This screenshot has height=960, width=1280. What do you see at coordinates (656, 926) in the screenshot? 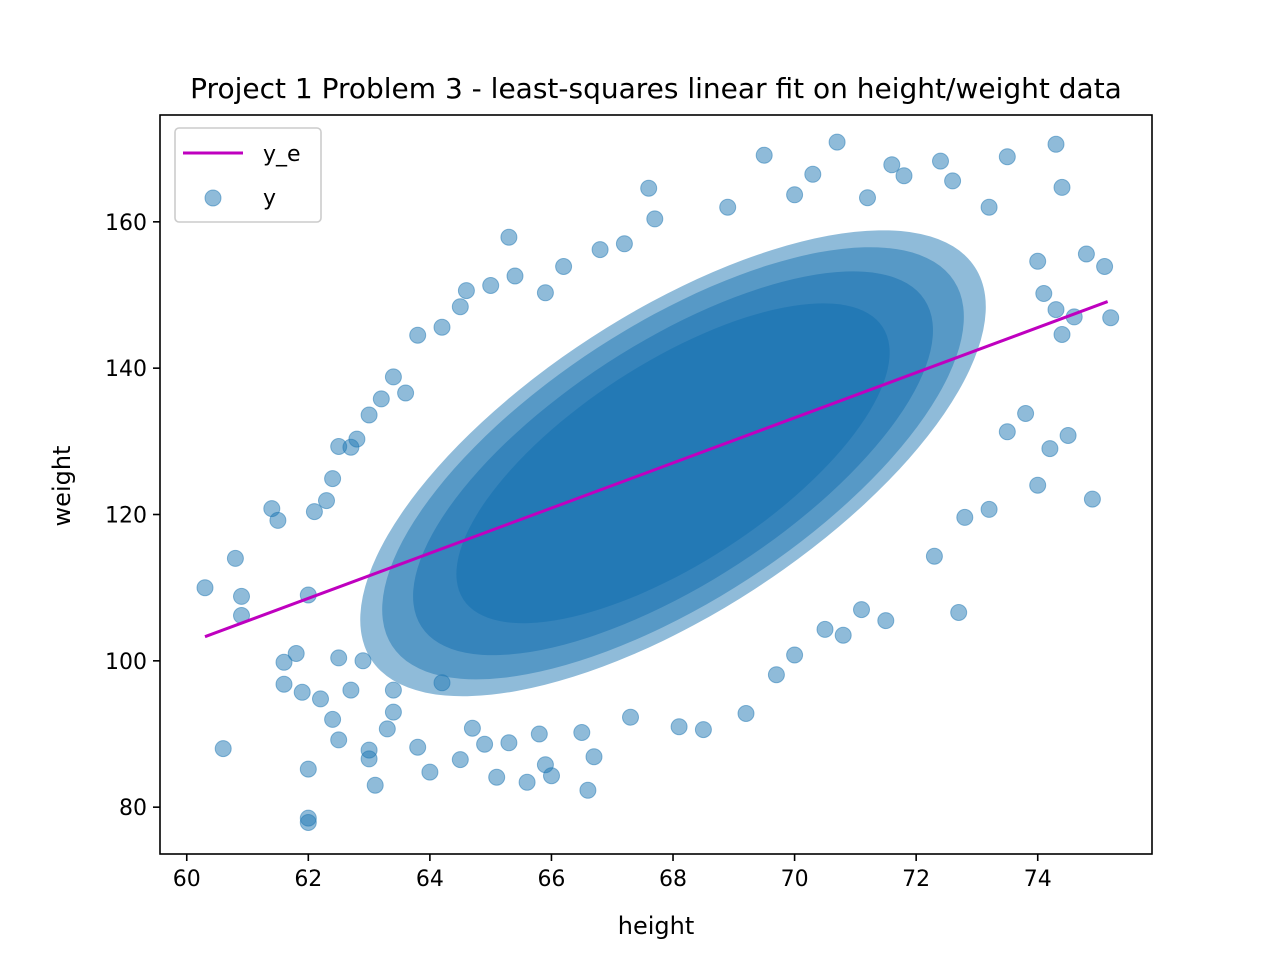
I see `x-axis-label: height` at bounding box center [656, 926].